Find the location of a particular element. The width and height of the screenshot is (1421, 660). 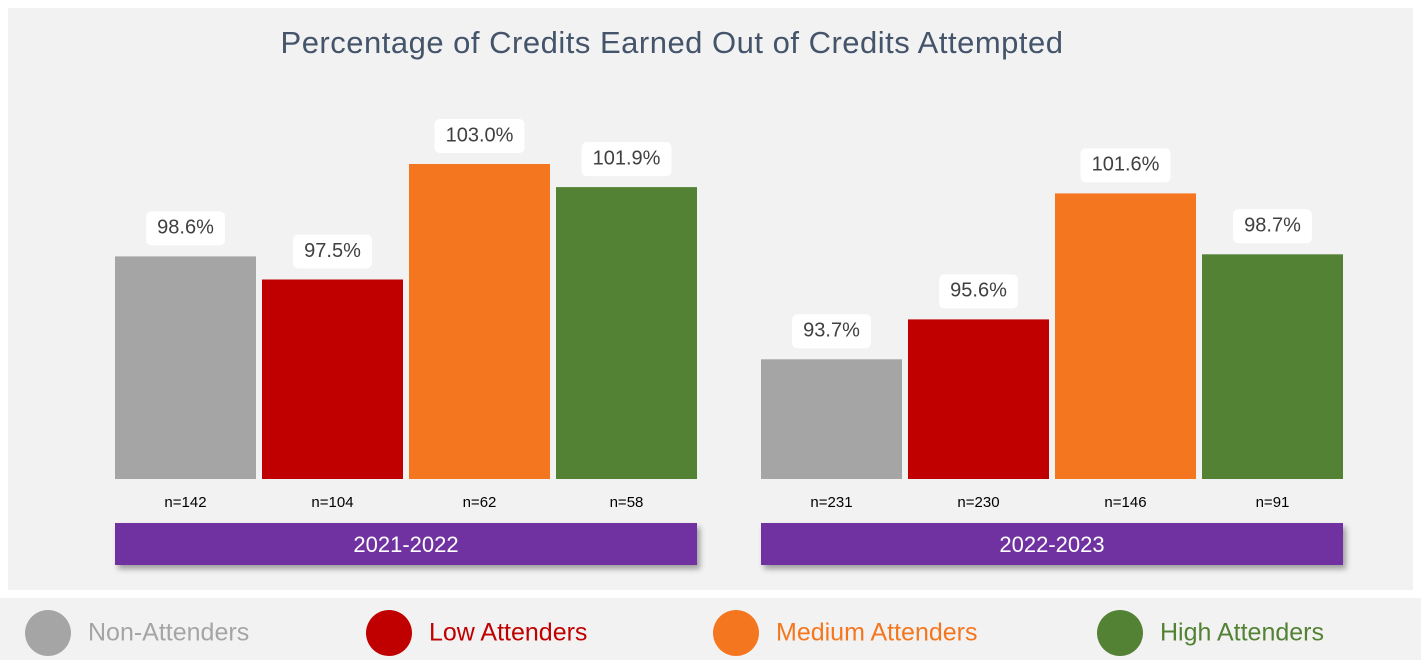

n-label: n=104 is located at coordinates (332, 502).